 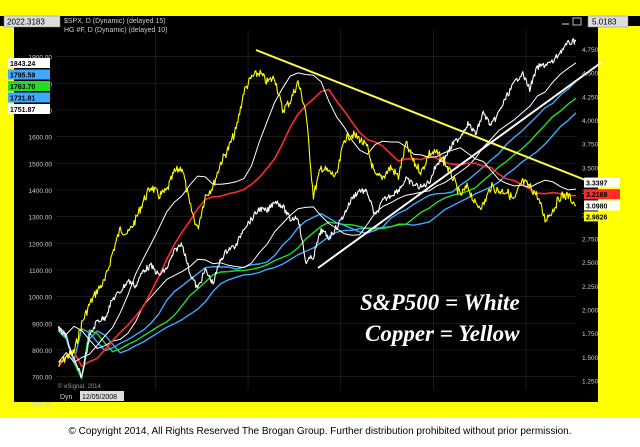 I want to click on date-box-label: 12/05/2008, so click(x=99, y=397).